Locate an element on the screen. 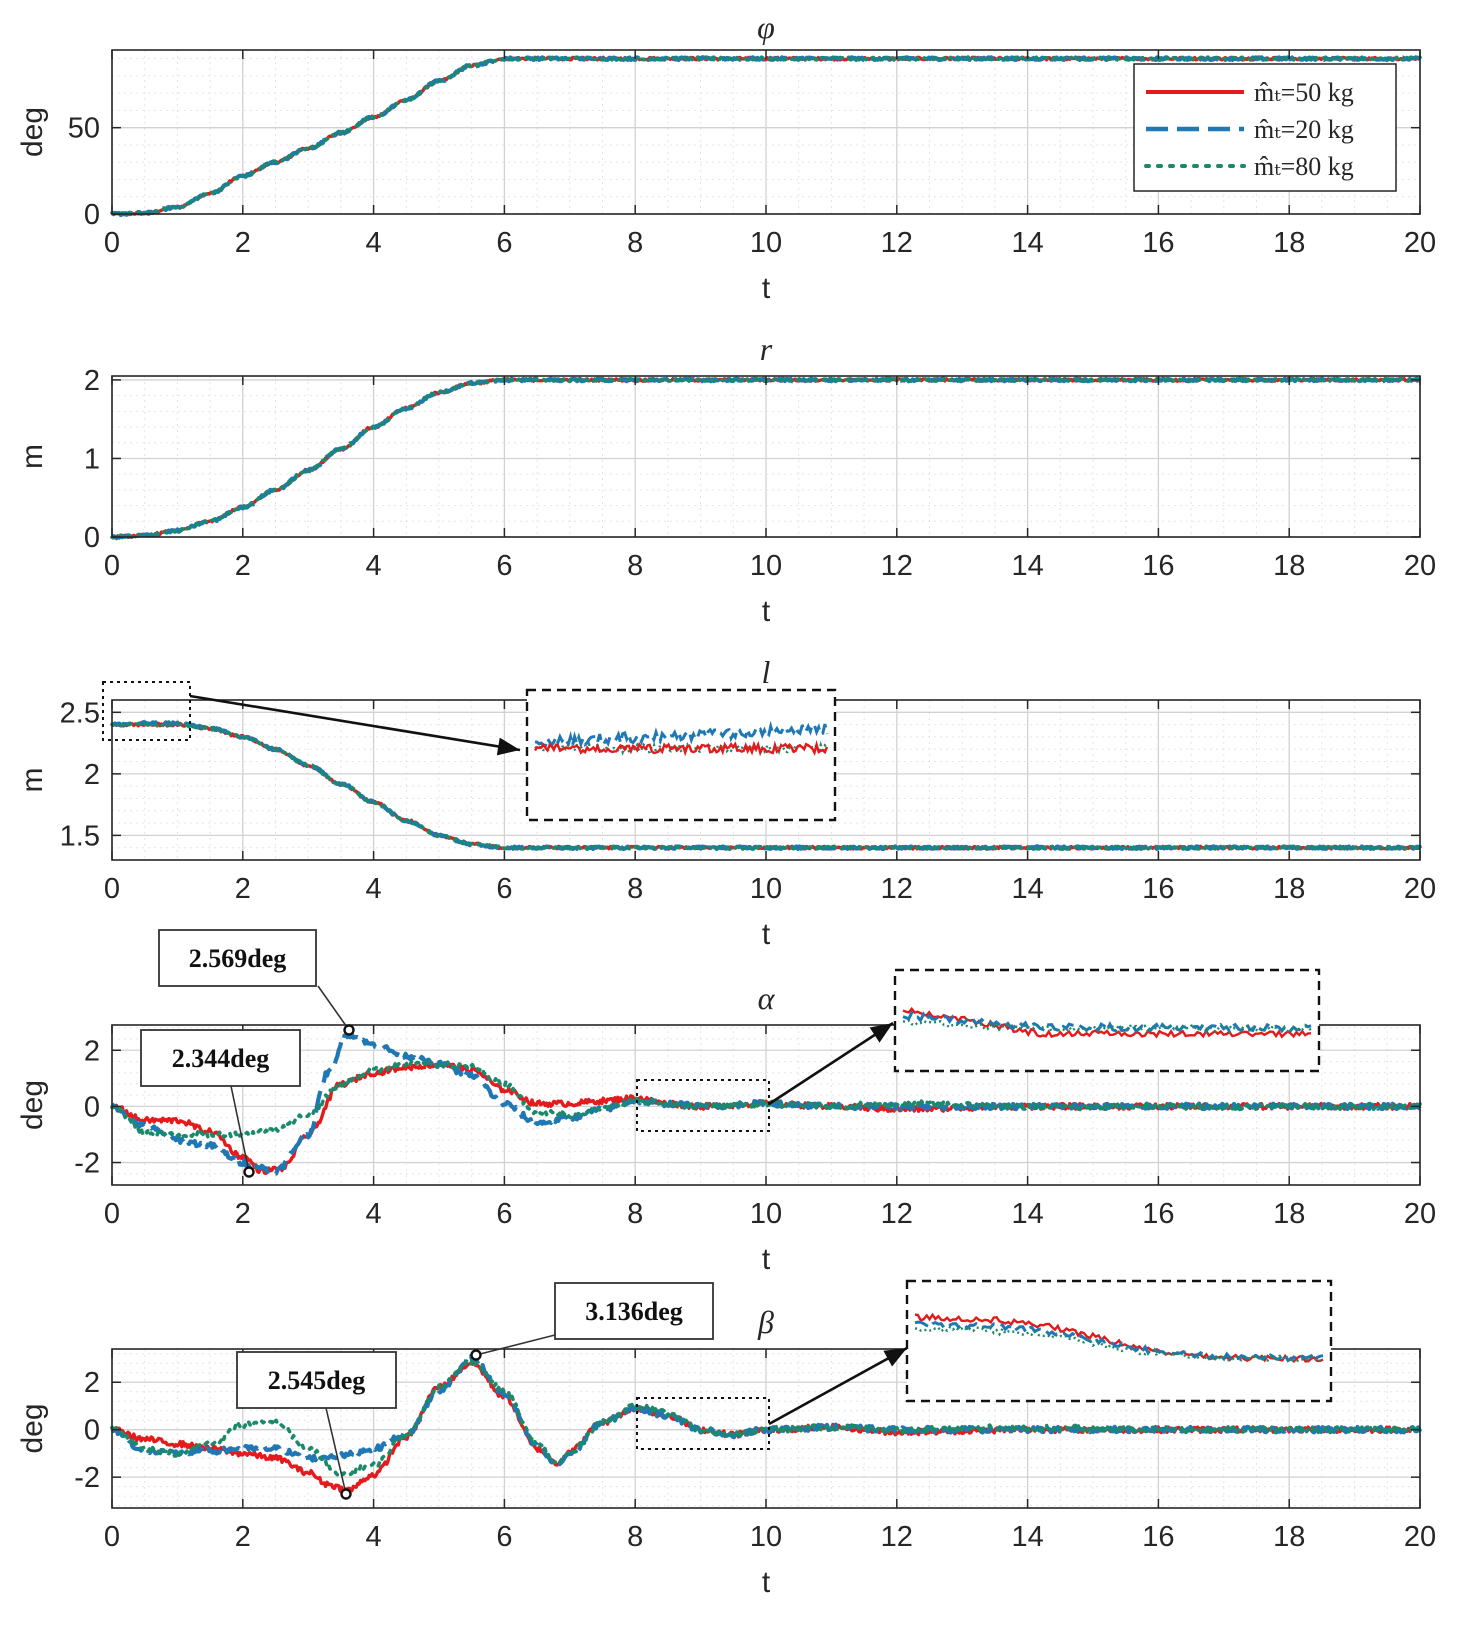  zoom-arrow-alpha is located at coordinates (831, 1063).